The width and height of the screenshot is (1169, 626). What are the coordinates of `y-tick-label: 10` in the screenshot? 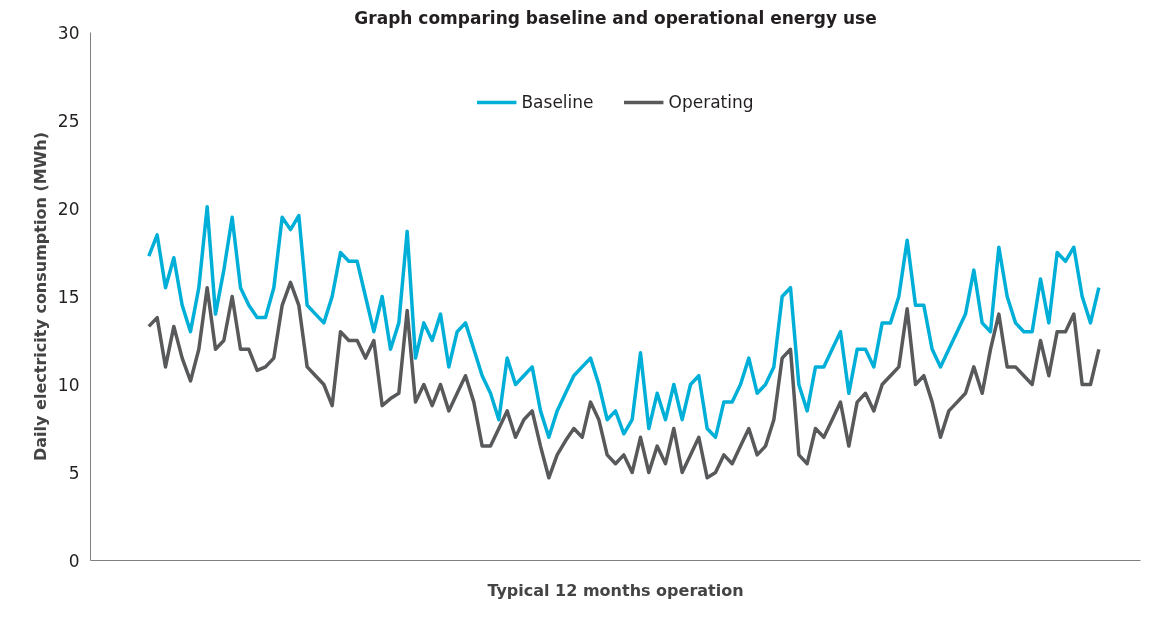 It's located at (68, 385).